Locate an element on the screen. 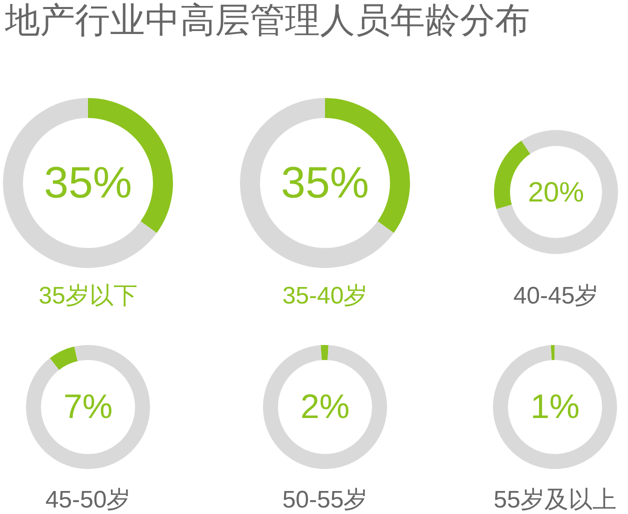 Image resolution: width=628 pixels, height=514 pixels. text: 7% is located at coordinates (88, 407).